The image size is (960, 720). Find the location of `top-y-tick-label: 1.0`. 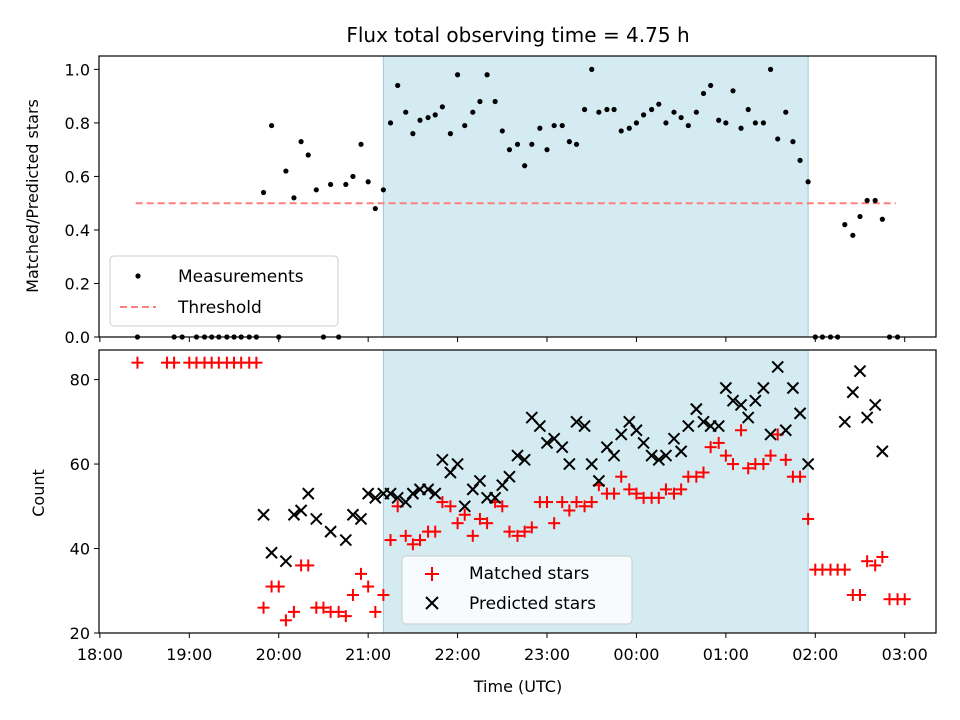

top-y-tick-label: 1.0 is located at coordinates (77, 69).